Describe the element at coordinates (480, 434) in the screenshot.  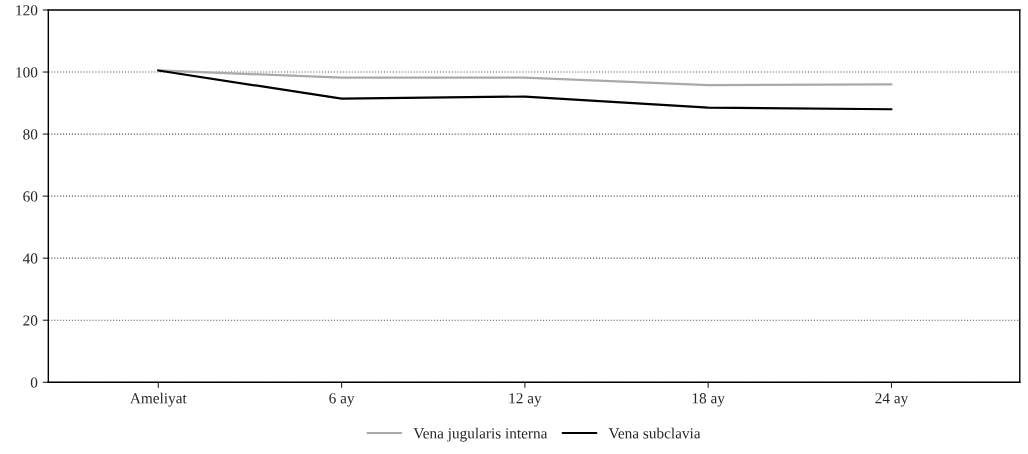
I see `legend-label: Vena jugularis interna` at that location.